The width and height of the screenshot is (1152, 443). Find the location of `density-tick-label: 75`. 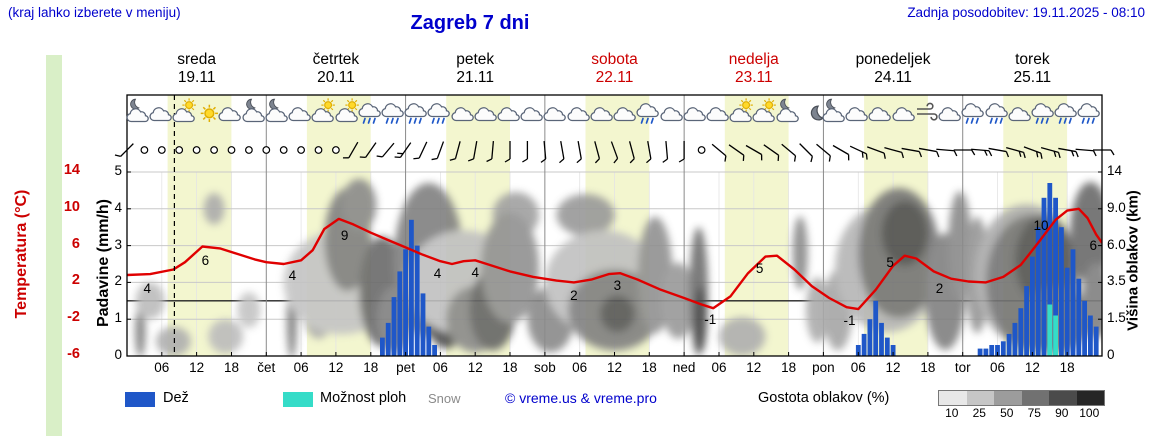

density-tick-label: 75 is located at coordinates (1034, 413).